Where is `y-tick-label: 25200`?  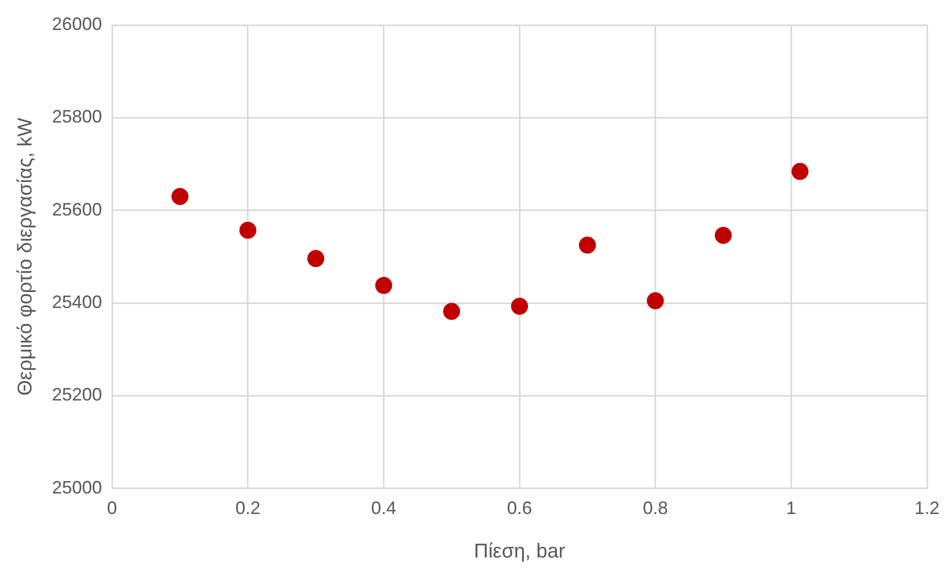
y-tick-label: 25200 is located at coordinates (77, 394).